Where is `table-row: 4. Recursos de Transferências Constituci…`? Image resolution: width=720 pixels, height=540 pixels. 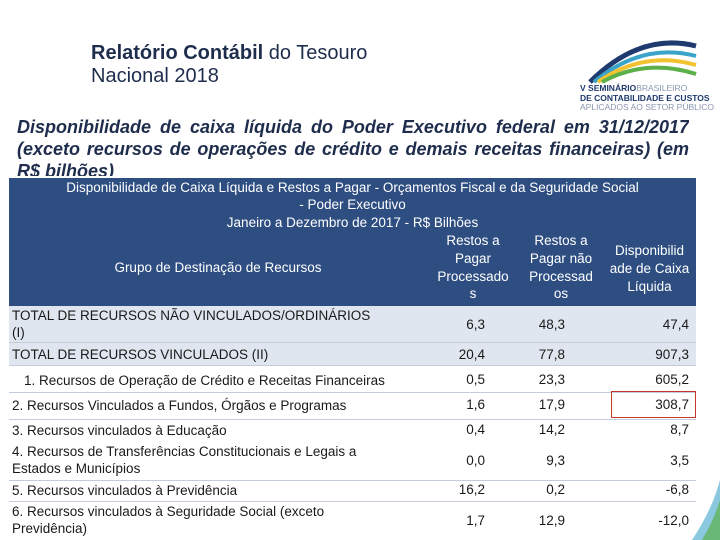 table-row: 4. Recursos de Transferências Constituci… is located at coordinates (350, 460).